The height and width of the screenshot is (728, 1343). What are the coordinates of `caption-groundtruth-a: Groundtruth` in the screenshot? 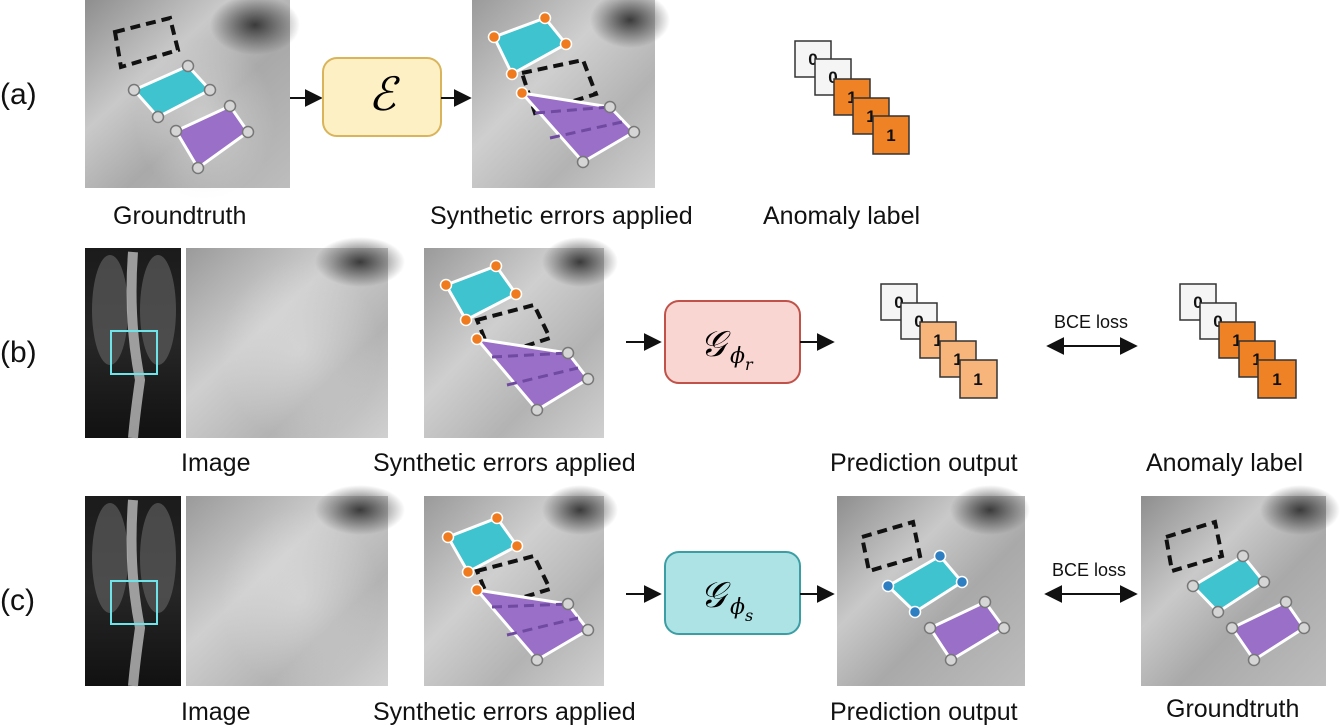 It's located at (179, 216).